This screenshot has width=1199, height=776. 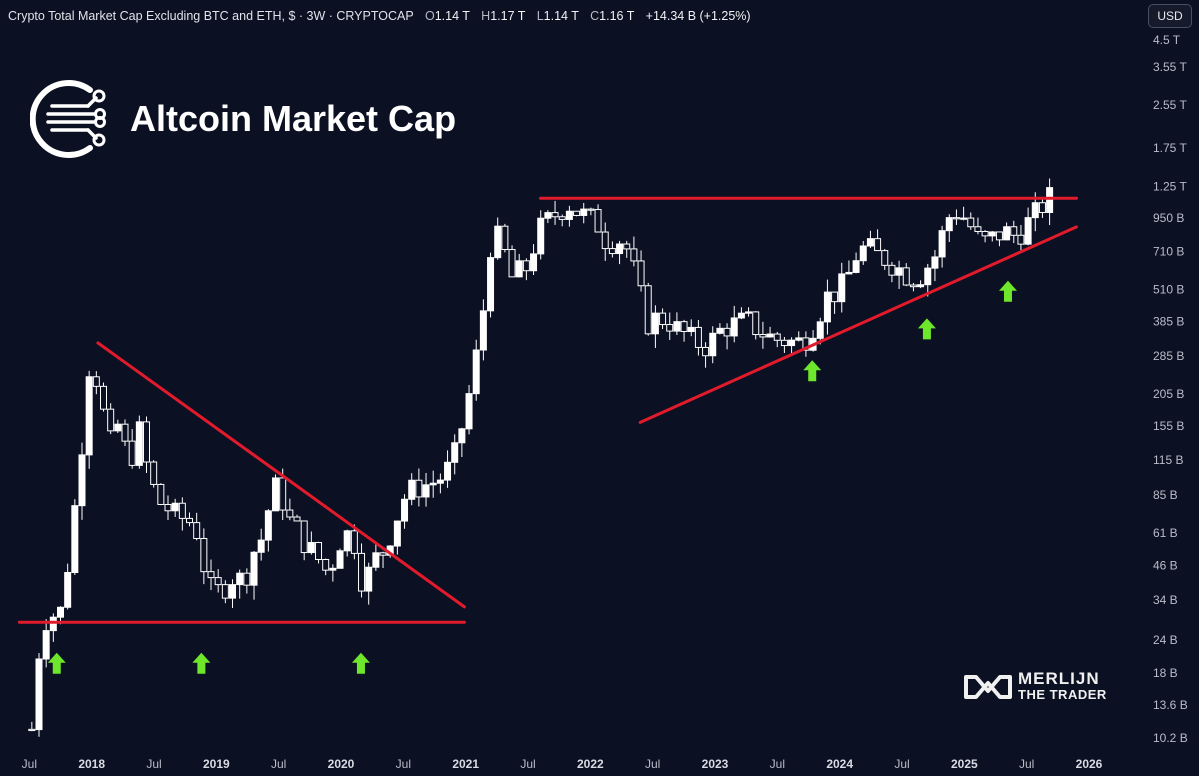 What do you see at coordinates (452, 16) in the screenshot?
I see `open-value: 1.14 T` at bounding box center [452, 16].